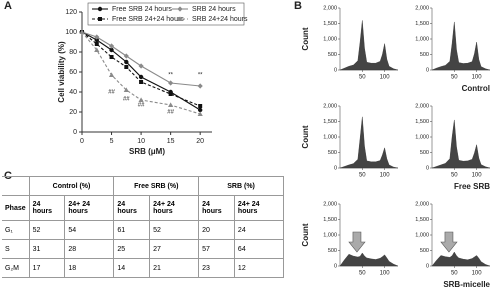 The height and width of the screenshot is (294, 500). What do you see at coordinates (89, 268) in the screenshot?
I see `table-cell: 18` at bounding box center [89, 268].